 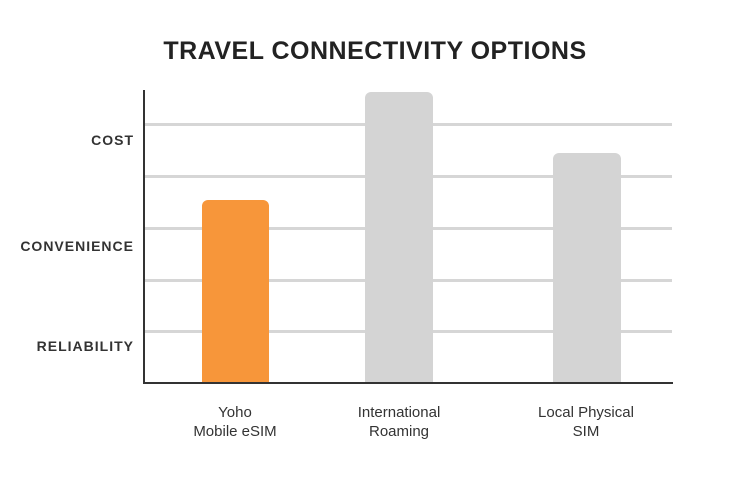 What do you see at coordinates (399, 431) in the screenshot?
I see `x-label-line: Roaming` at bounding box center [399, 431].